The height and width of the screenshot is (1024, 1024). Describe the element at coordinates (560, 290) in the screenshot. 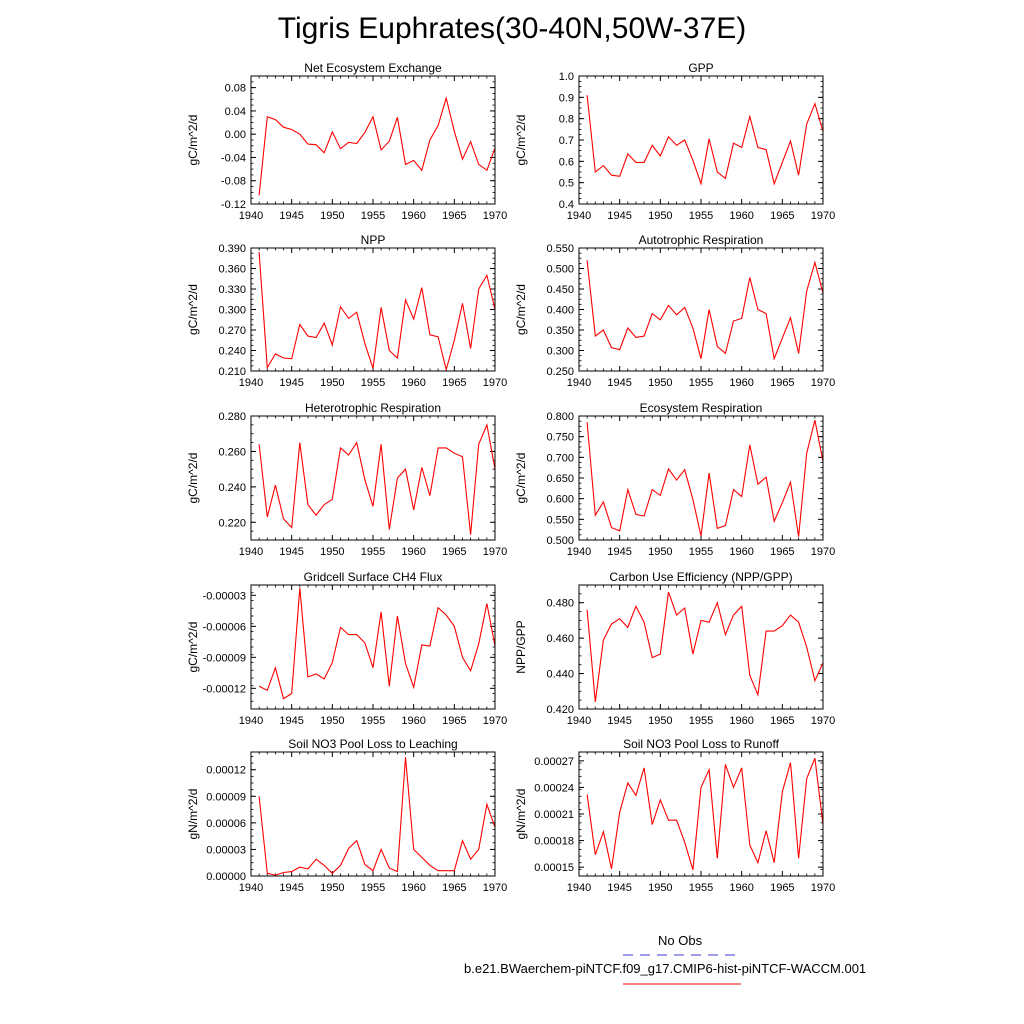

I see `y-tick-label: 0.450` at that location.